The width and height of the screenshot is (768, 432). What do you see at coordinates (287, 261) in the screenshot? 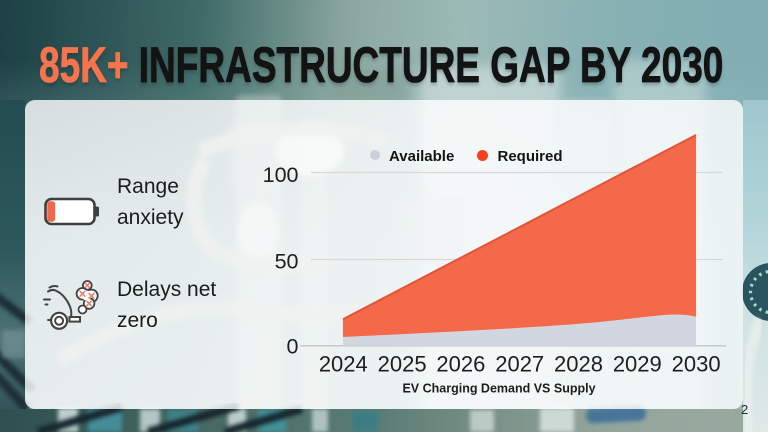
I see `svg-text: 50` at bounding box center [287, 261].